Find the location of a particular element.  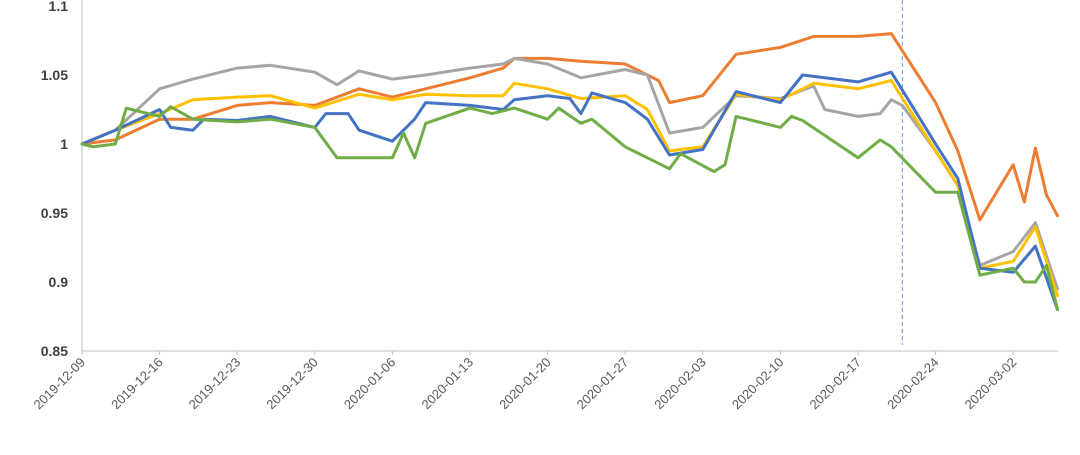

x-tick-label: 2019-12-23 is located at coordinates (215, 384).